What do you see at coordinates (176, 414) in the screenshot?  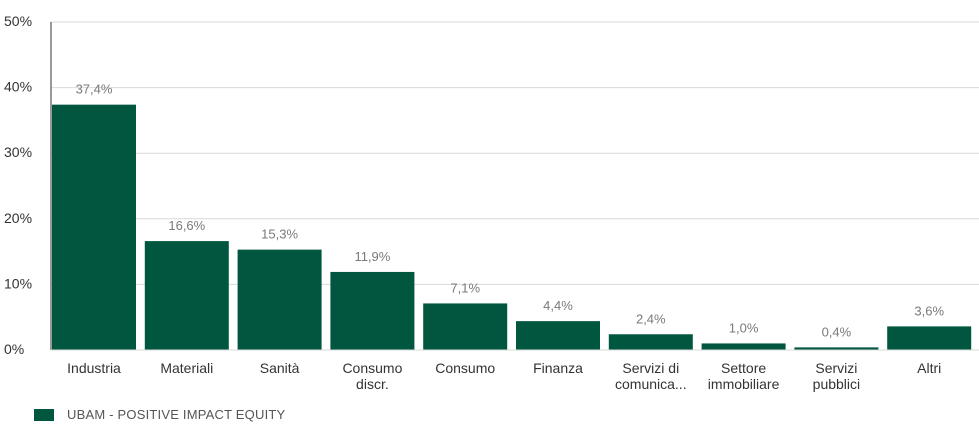 I see `legend-label: UBAM - POSITIVE IMPACT EQUITY` at bounding box center [176, 414].